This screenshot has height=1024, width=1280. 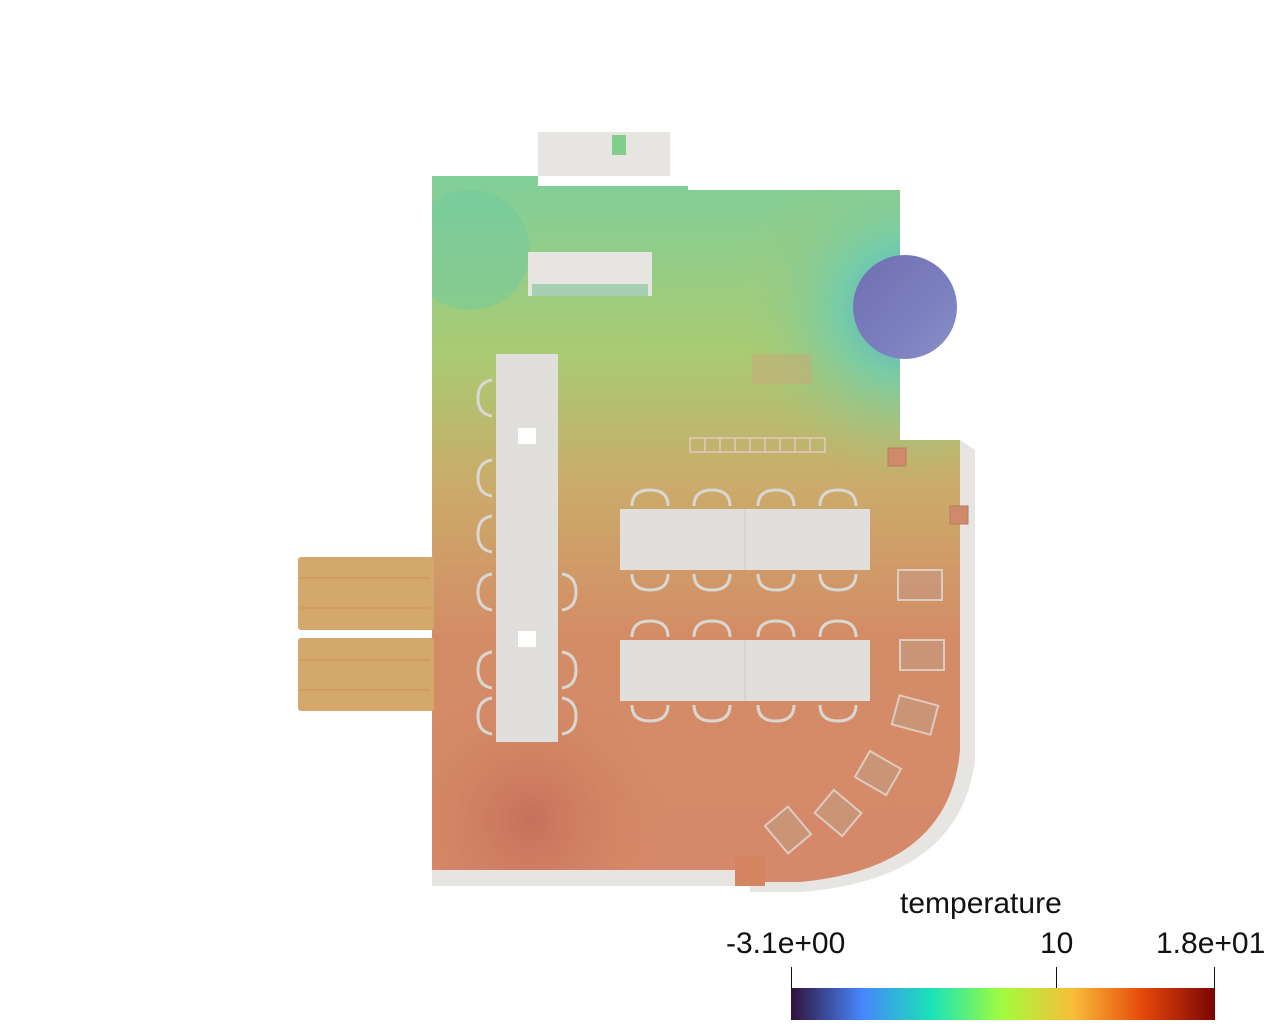 What do you see at coordinates (604, 154) in the screenshot?
I see `north-annex` at bounding box center [604, 154].